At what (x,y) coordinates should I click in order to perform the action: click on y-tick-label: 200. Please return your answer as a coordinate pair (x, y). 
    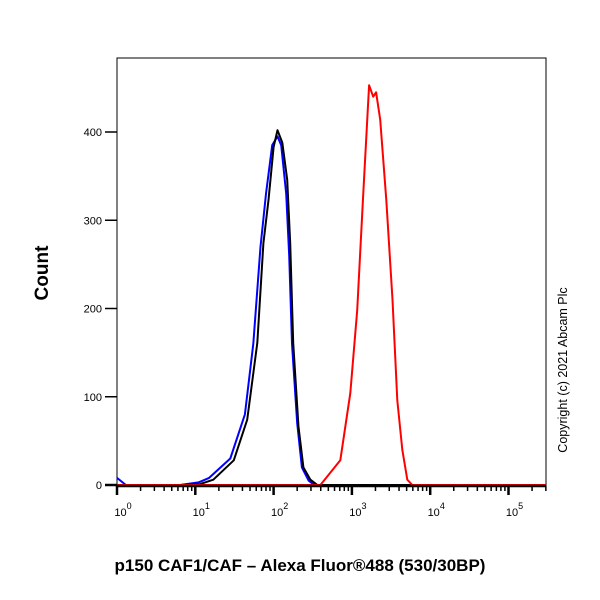
    Looking at the image, I should click on (93, 310).